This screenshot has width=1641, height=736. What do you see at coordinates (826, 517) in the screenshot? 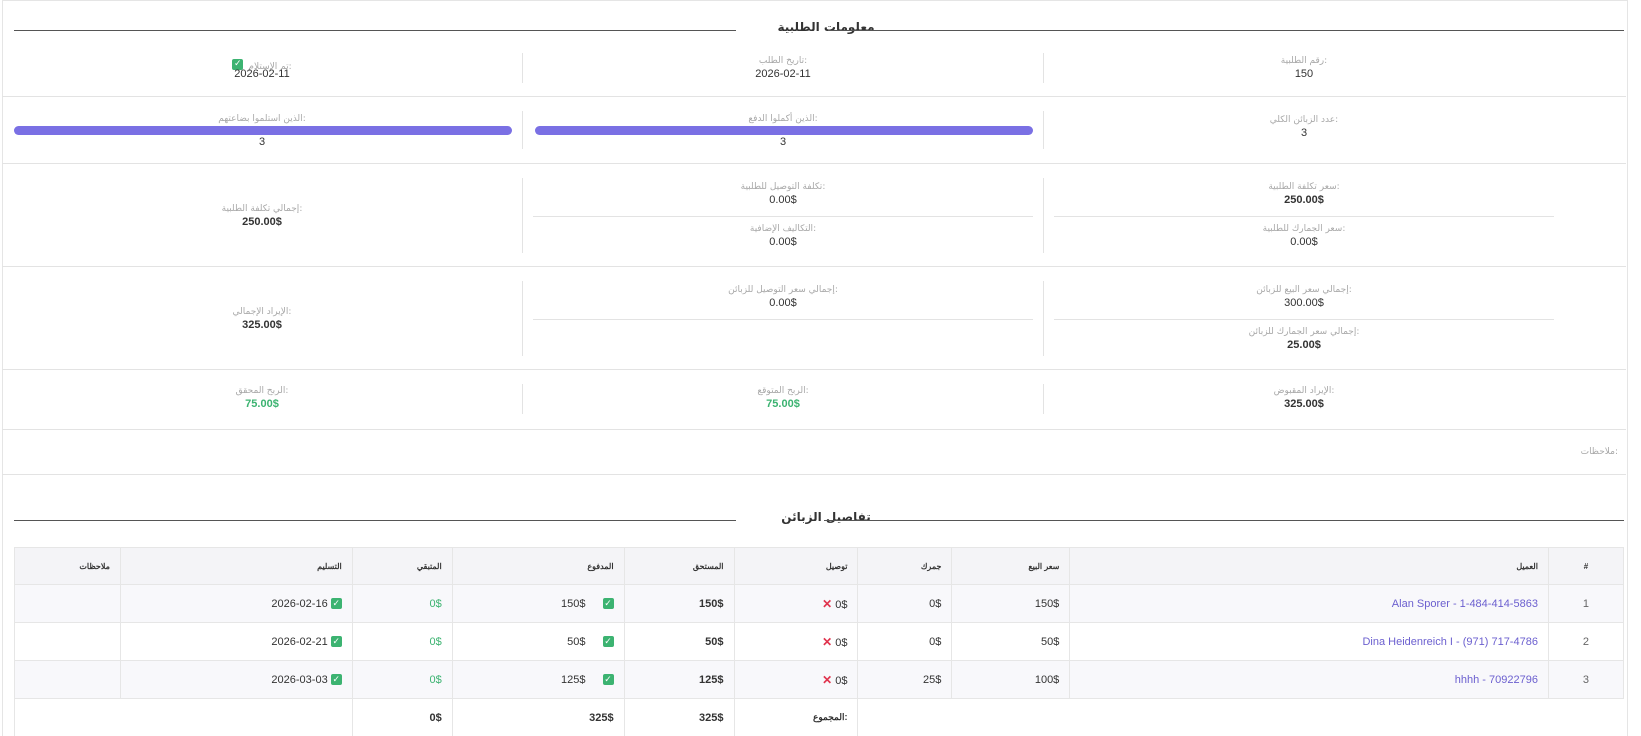
I see `customers-title: تفاصيل الزبائن` at bounding box center [826, 517].